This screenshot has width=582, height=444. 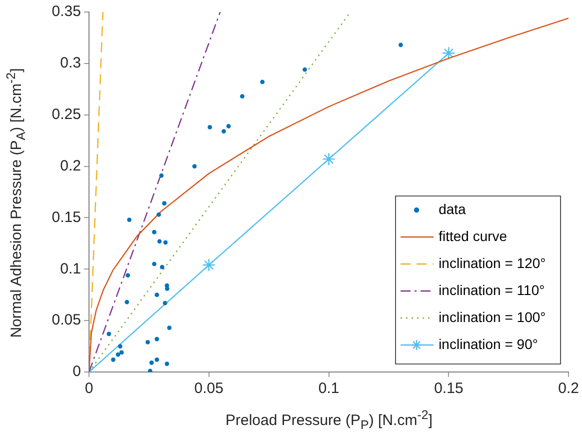 What do you see at coordinates (76, 371) in the screenshot?
I see `y-tick-label: 0` at bounding box center [76, 371].